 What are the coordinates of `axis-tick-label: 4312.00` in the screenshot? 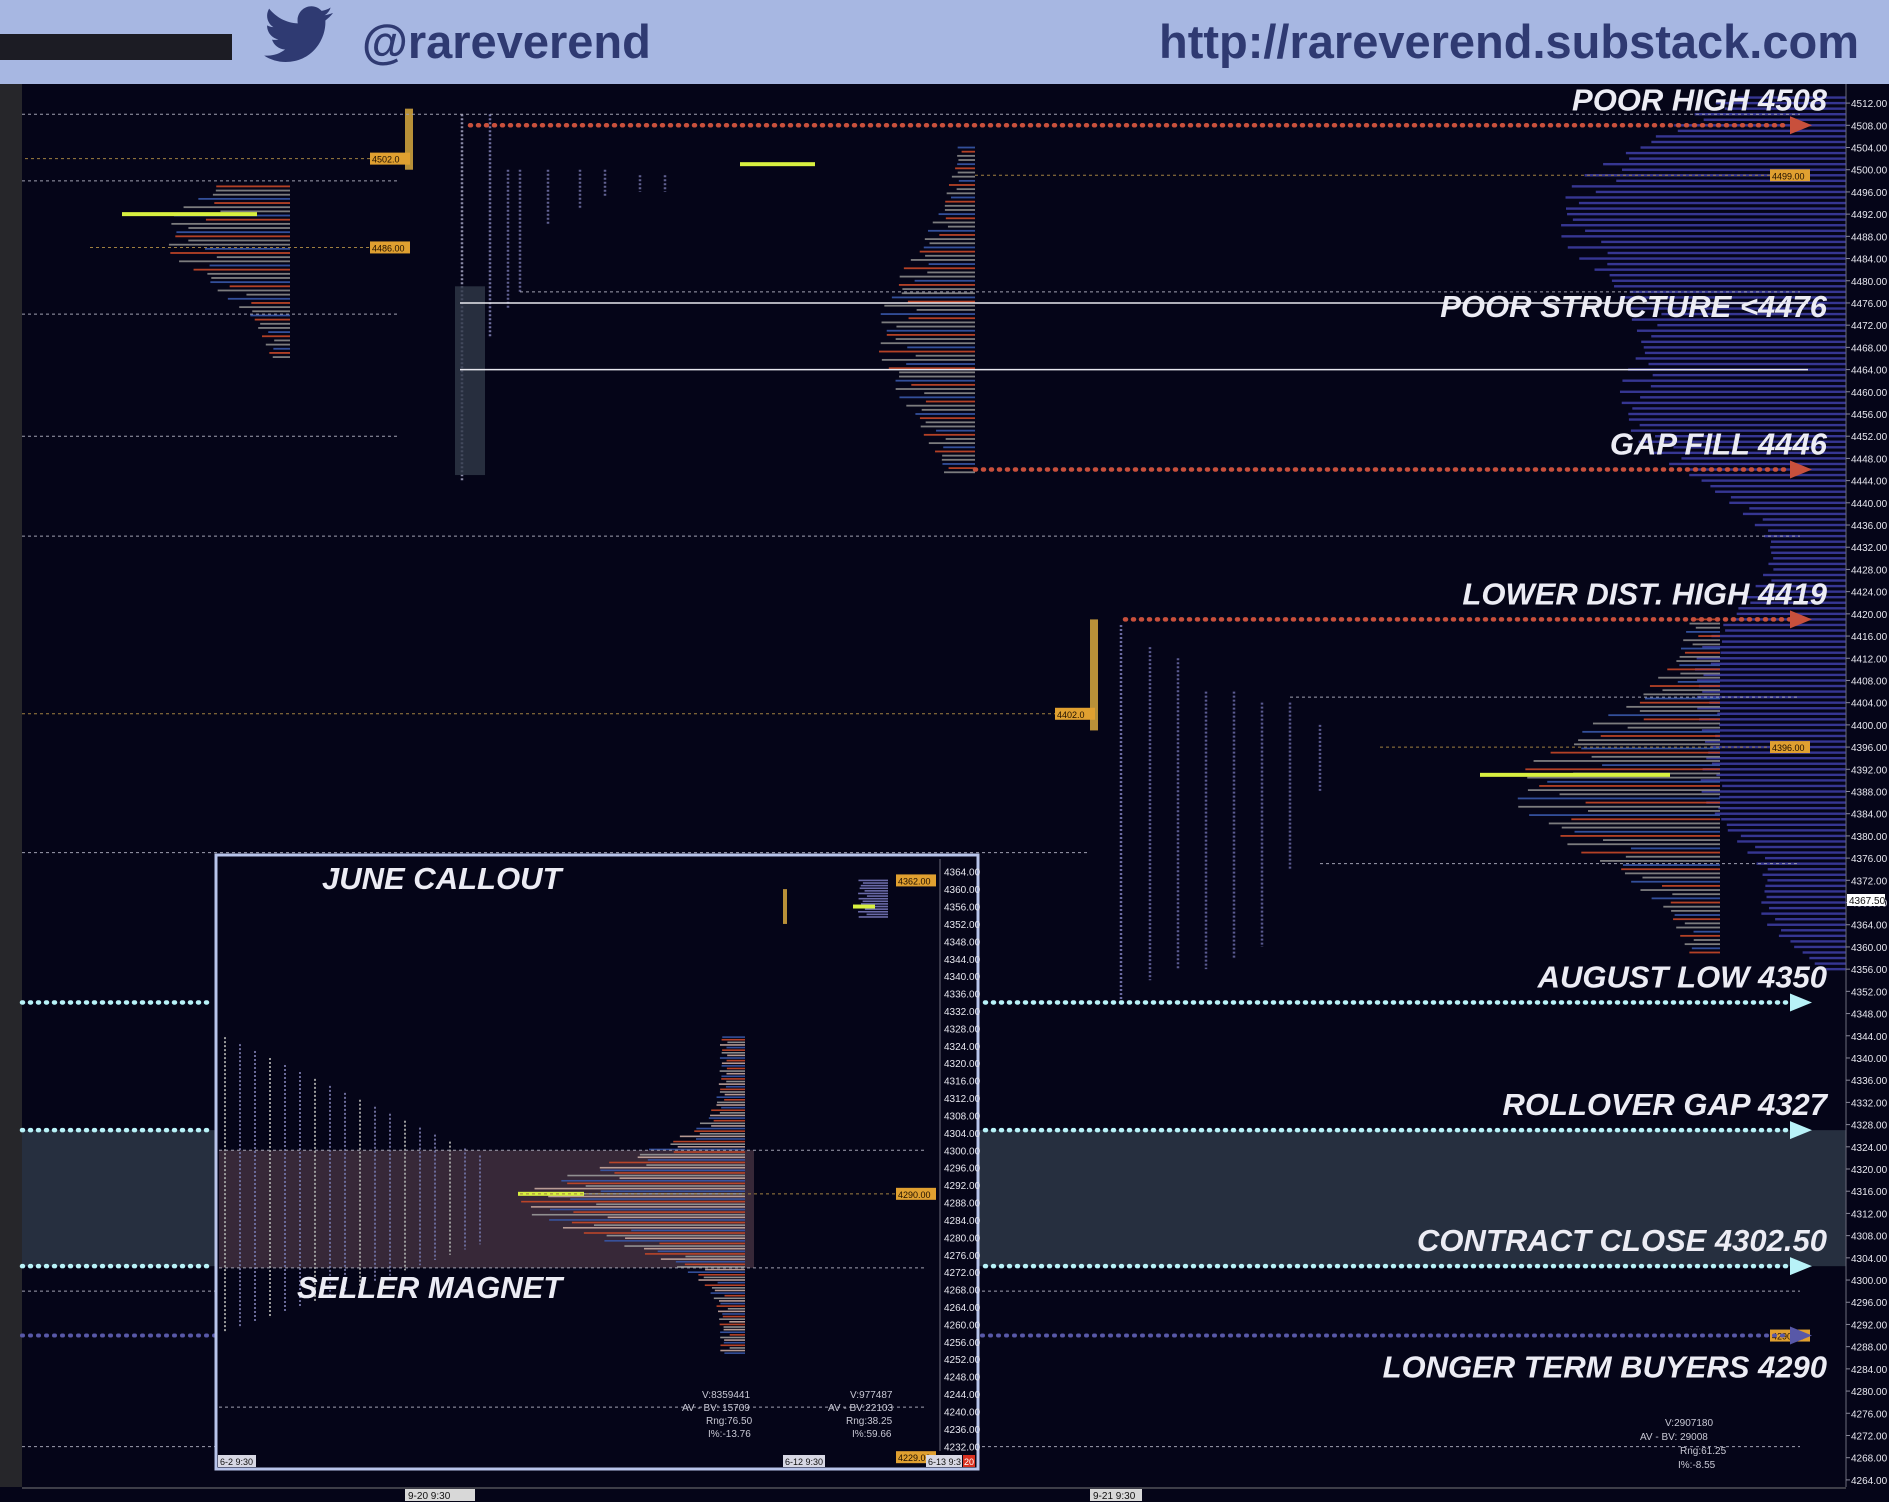 It's located at (1869, 1214).